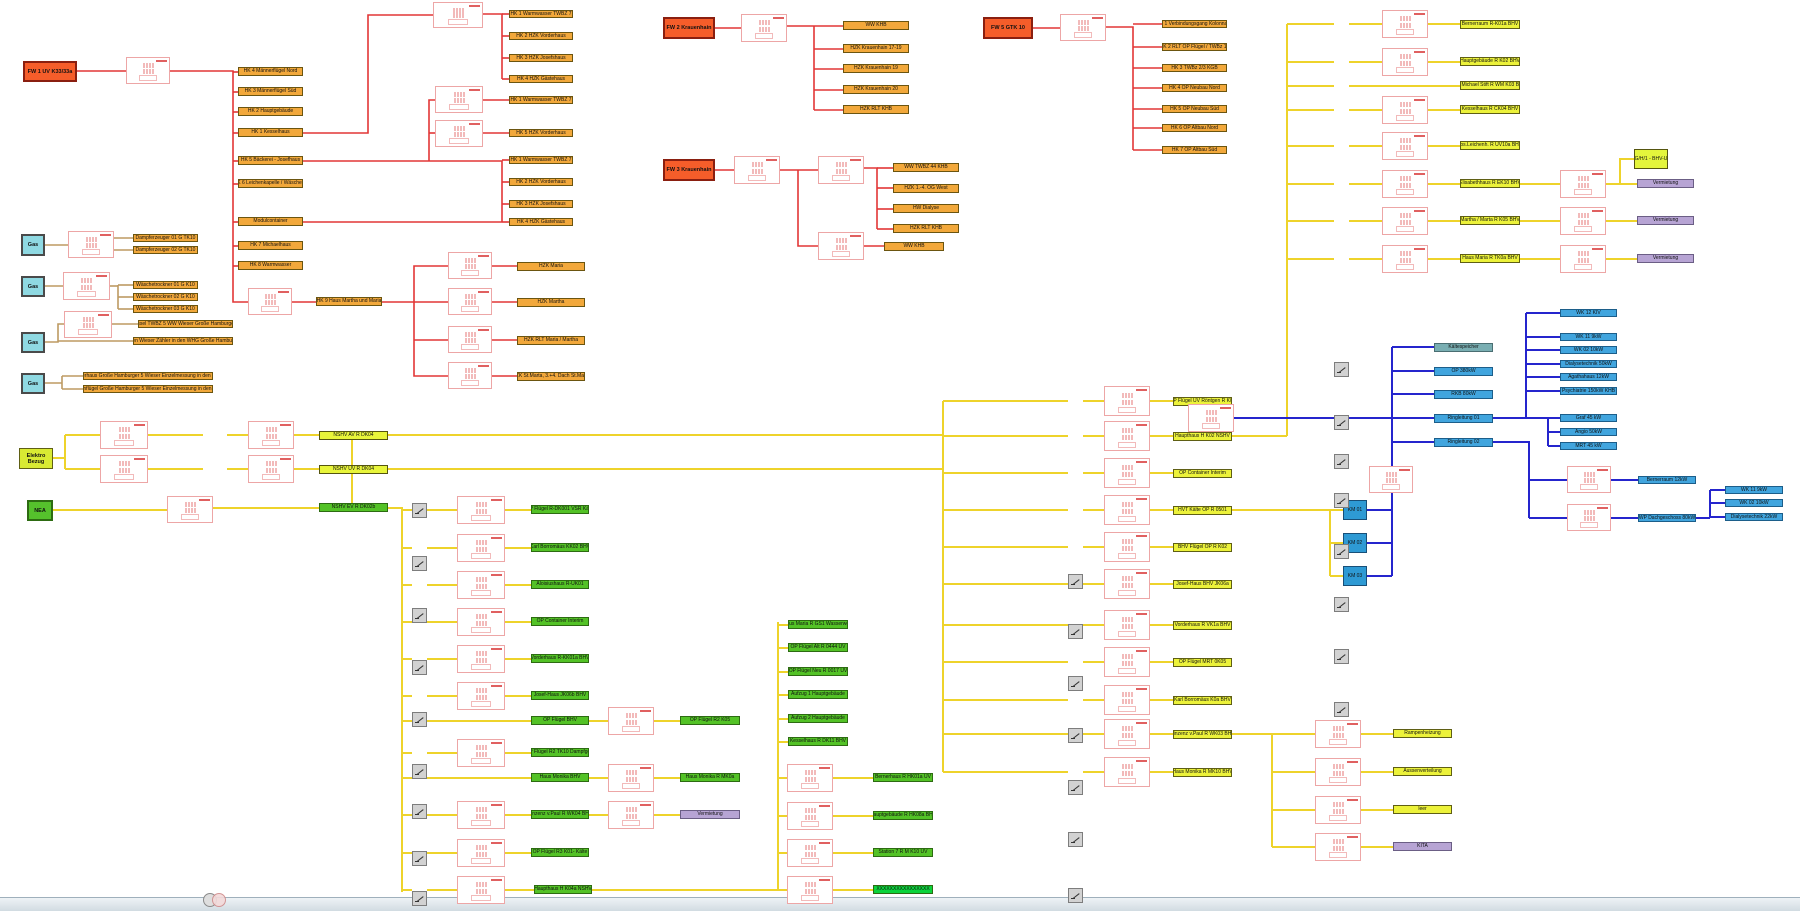 This screenshot has height=911, width=1800. Describe the element at coordinates (270, 160) in the screenshot. I see `hk-5-b-ckerei-josefhaus: HK 5 Bäckerei - Josefhaus` at that location.